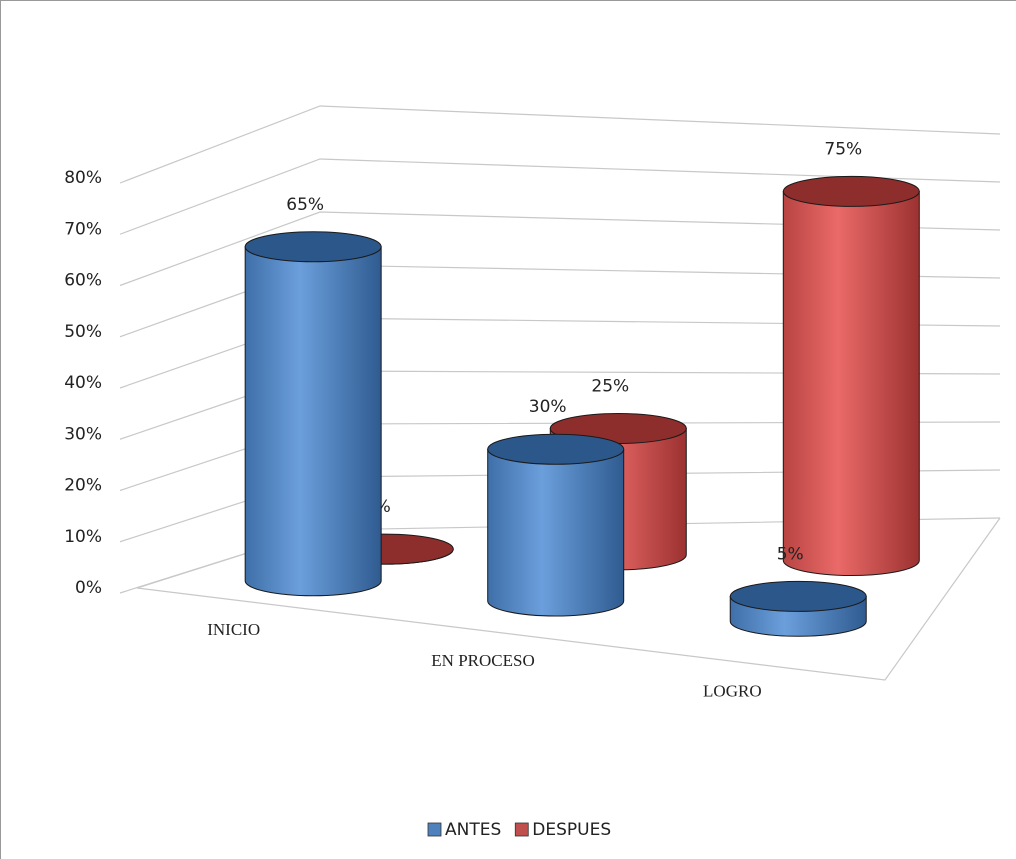  Describe the element at coordinates (473, 830) in the screenshot. I see `legend-label: ANTES` at that location.